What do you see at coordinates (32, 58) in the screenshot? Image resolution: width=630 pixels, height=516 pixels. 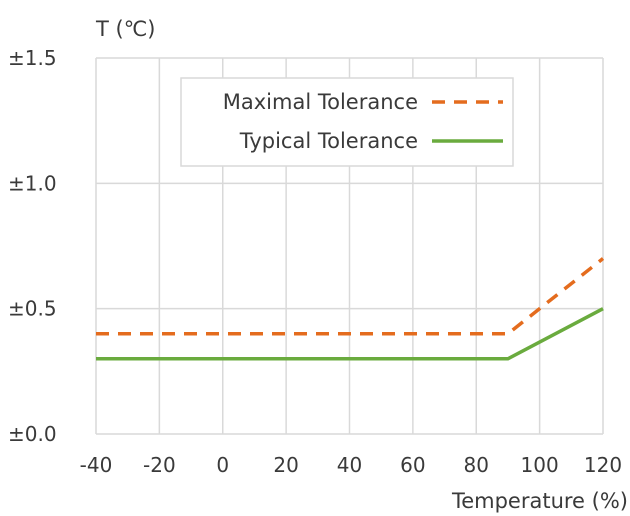 I see `y-tick-label: ±1.5` at bounding box center [32, 58].